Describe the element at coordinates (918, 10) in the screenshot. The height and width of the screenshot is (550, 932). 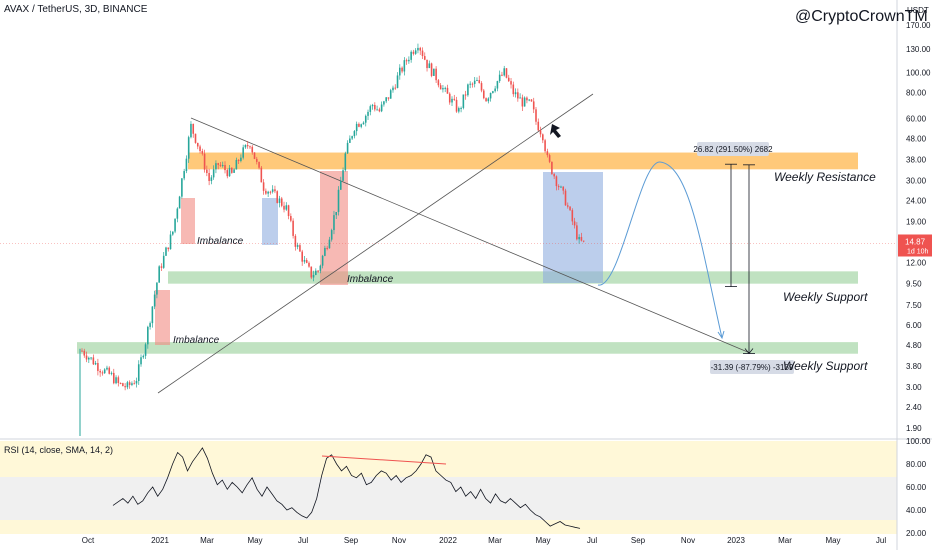
I see `price-axis-unit: USDT` at that location.